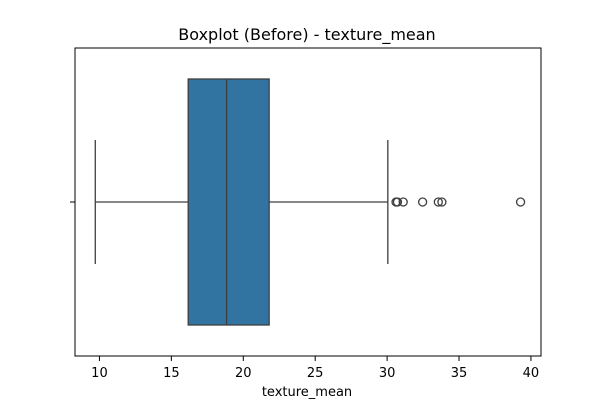  What do you see at coordinates (459, 373) in the screenshot?
I see `x-tick-label: 35` at bounding box center [459, 373].